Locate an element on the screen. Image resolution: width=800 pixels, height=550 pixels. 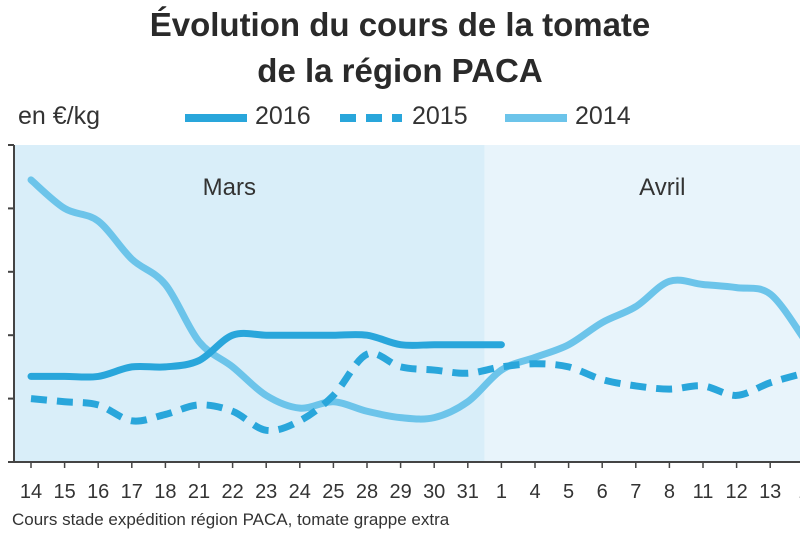
legend-swatch-2016 is located at coordinates (216, 118).